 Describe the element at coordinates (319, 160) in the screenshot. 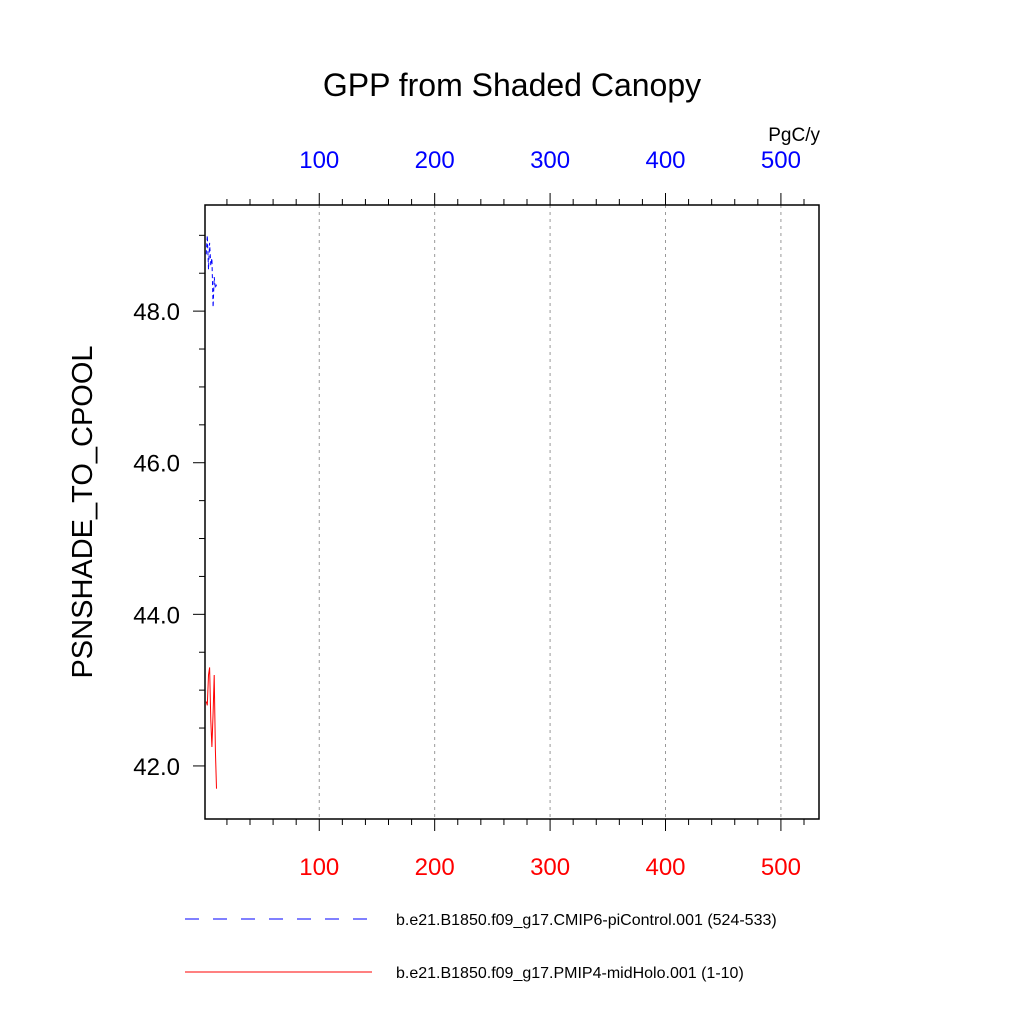

I see `x-top-tick-label: 100` at that location.